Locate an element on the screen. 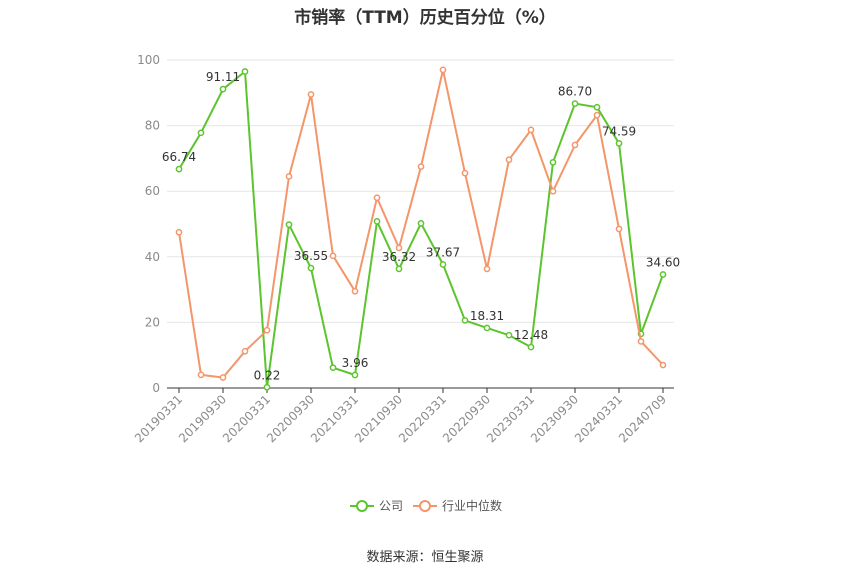  y-tick-label: 100 is located at coordinates (148, 60).